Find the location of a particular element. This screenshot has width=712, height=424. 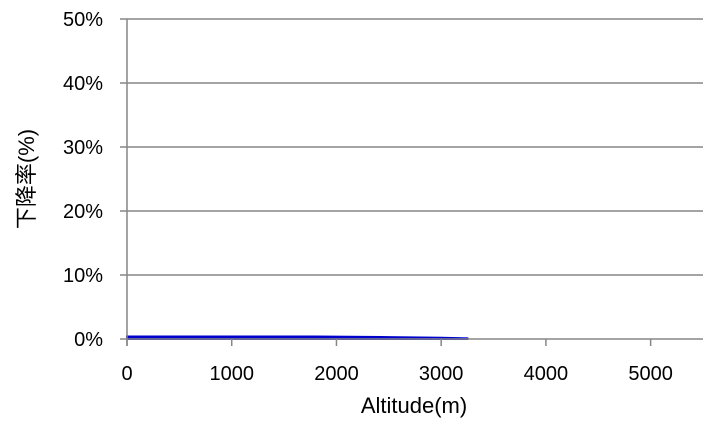

y-tick-label: 30% is located at coordinates (83, 148).